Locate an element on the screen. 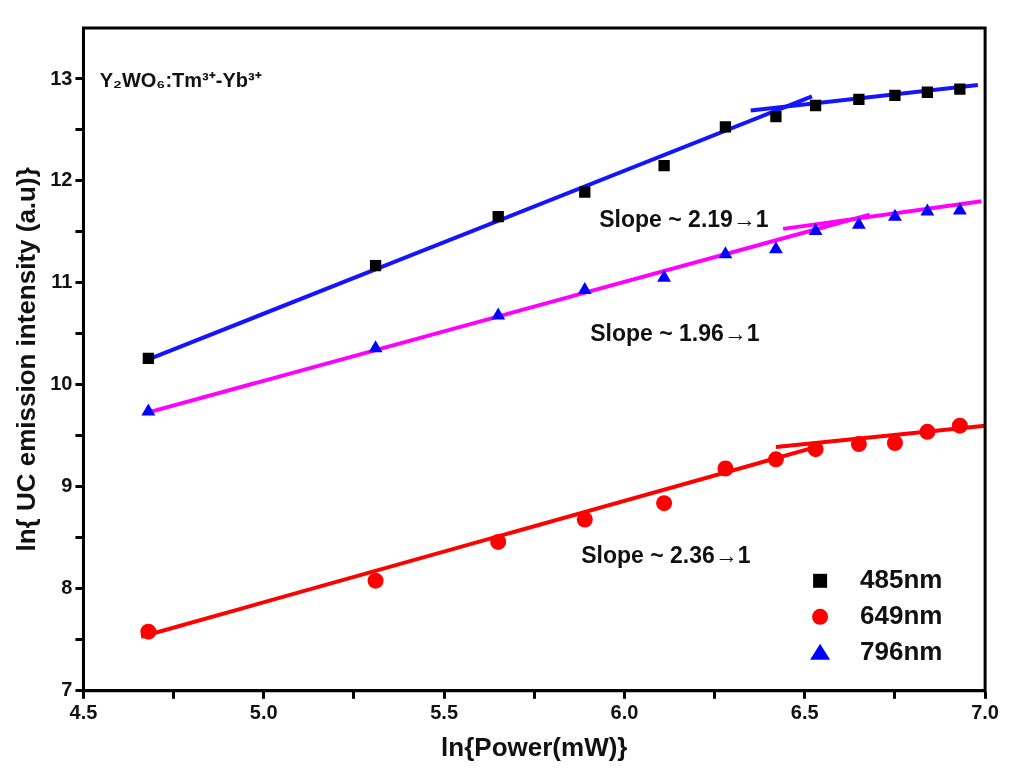  annotation: Slope ~ 2.36→1 is located at coordinates (666, 554).